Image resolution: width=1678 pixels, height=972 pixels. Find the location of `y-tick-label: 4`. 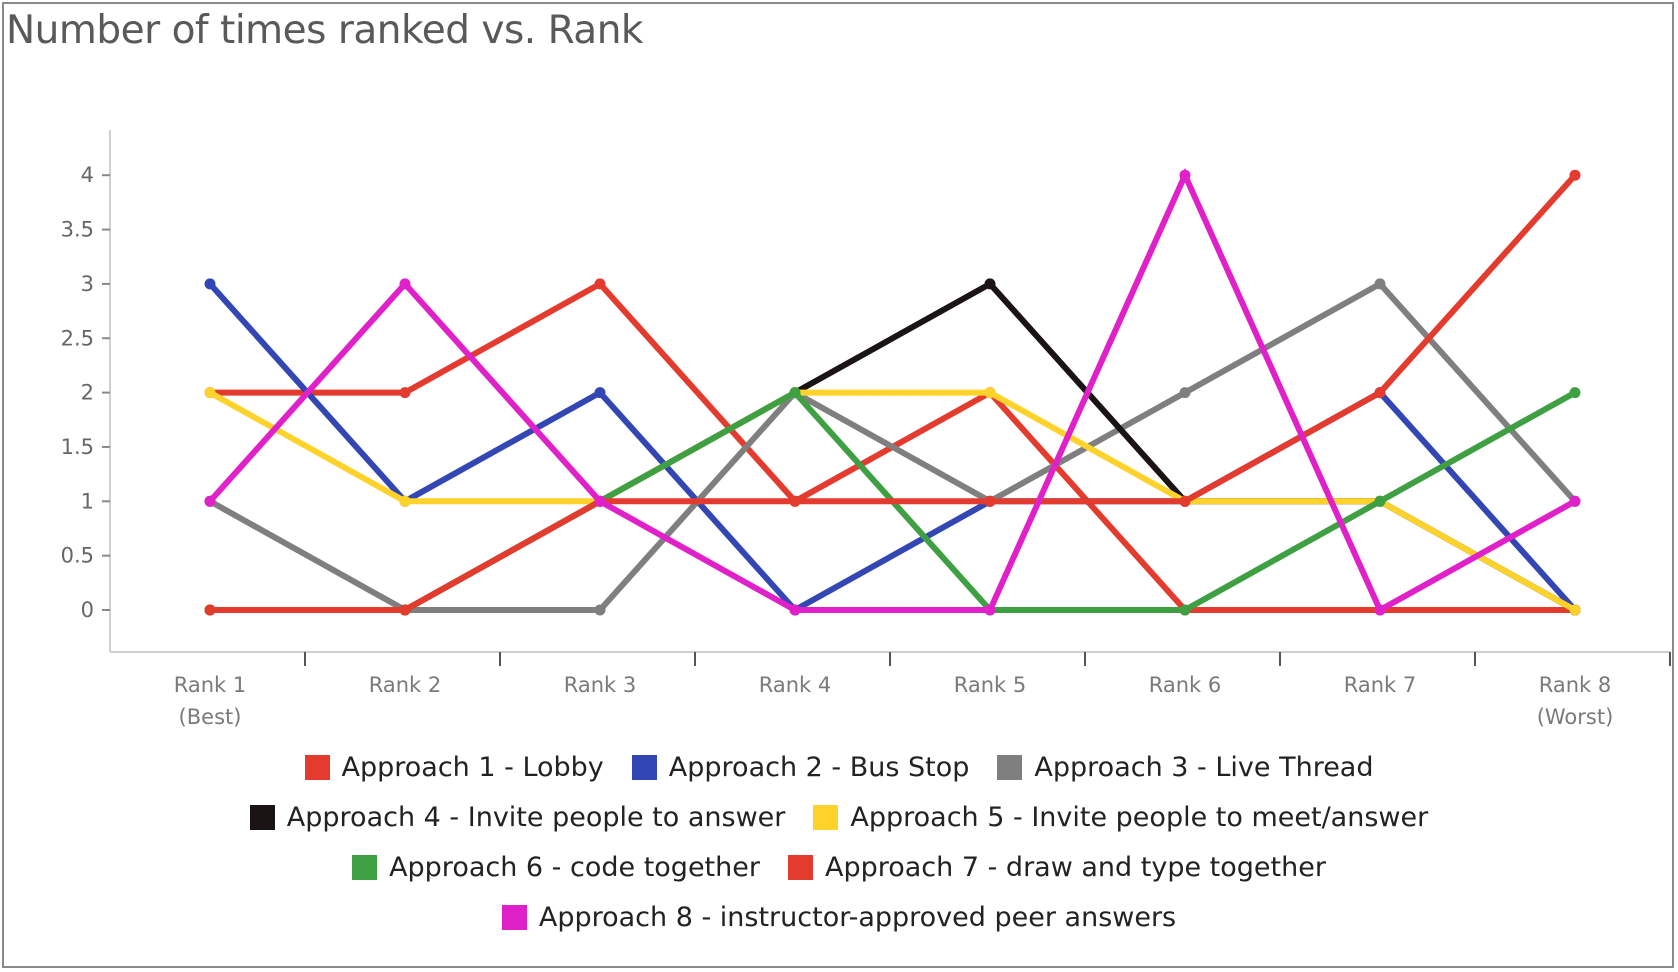

y-tick-label: 4 is located at coordinates (87, 175).